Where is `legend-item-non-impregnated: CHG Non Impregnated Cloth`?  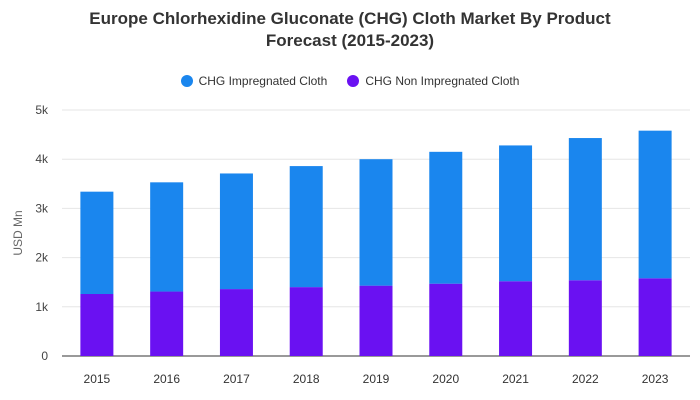
legend-item-non-impregnated: CHG Non Impregnated Cloth is located at coordinates (433, 81).